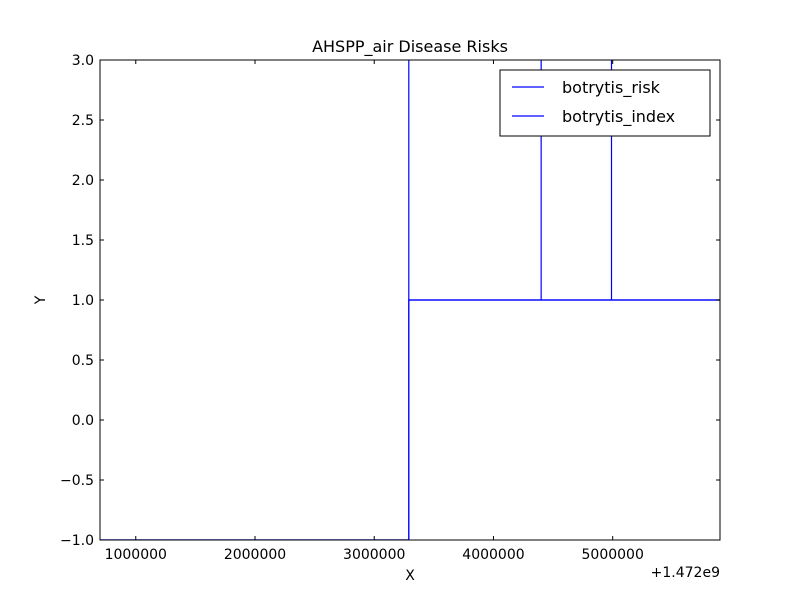  I want to click on y-tick-label: 2.0, so click(83, 181).